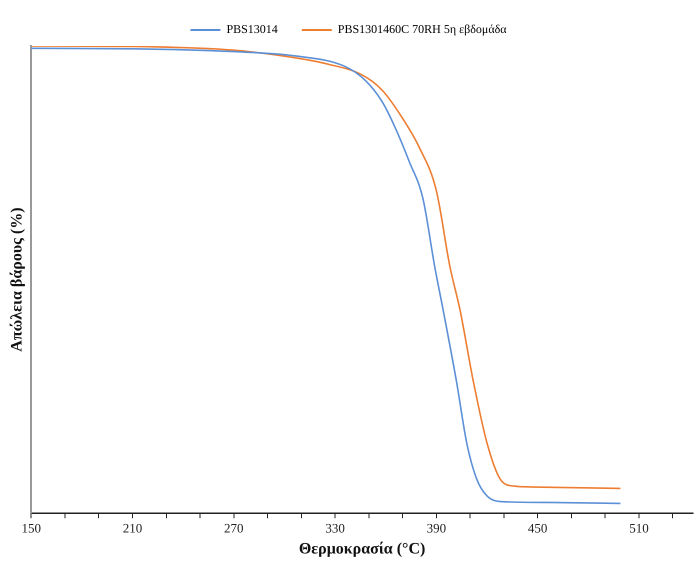  Describe the element at coordinates (132, 528) in the screenshot. I see `x-tick-label: 210` at that location.